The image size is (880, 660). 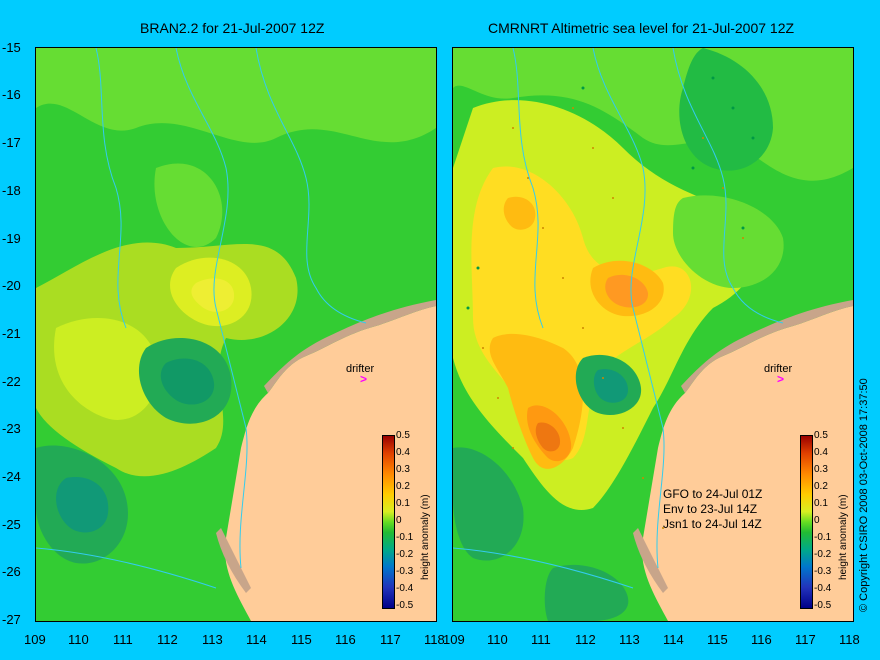 What do you see at coordinates (11, 571) in the screenshot?
I see `y-tick-label: -26` at bounding box center [11, 571].